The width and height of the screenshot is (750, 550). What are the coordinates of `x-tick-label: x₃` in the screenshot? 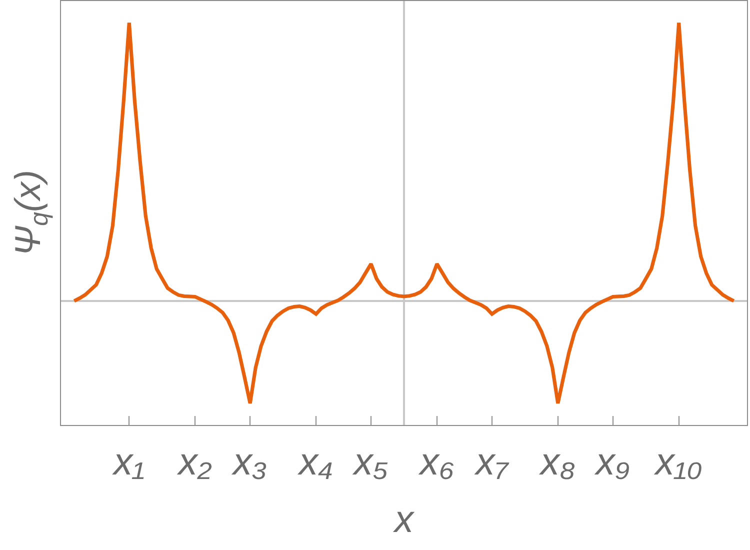 It's located at (249, 463).